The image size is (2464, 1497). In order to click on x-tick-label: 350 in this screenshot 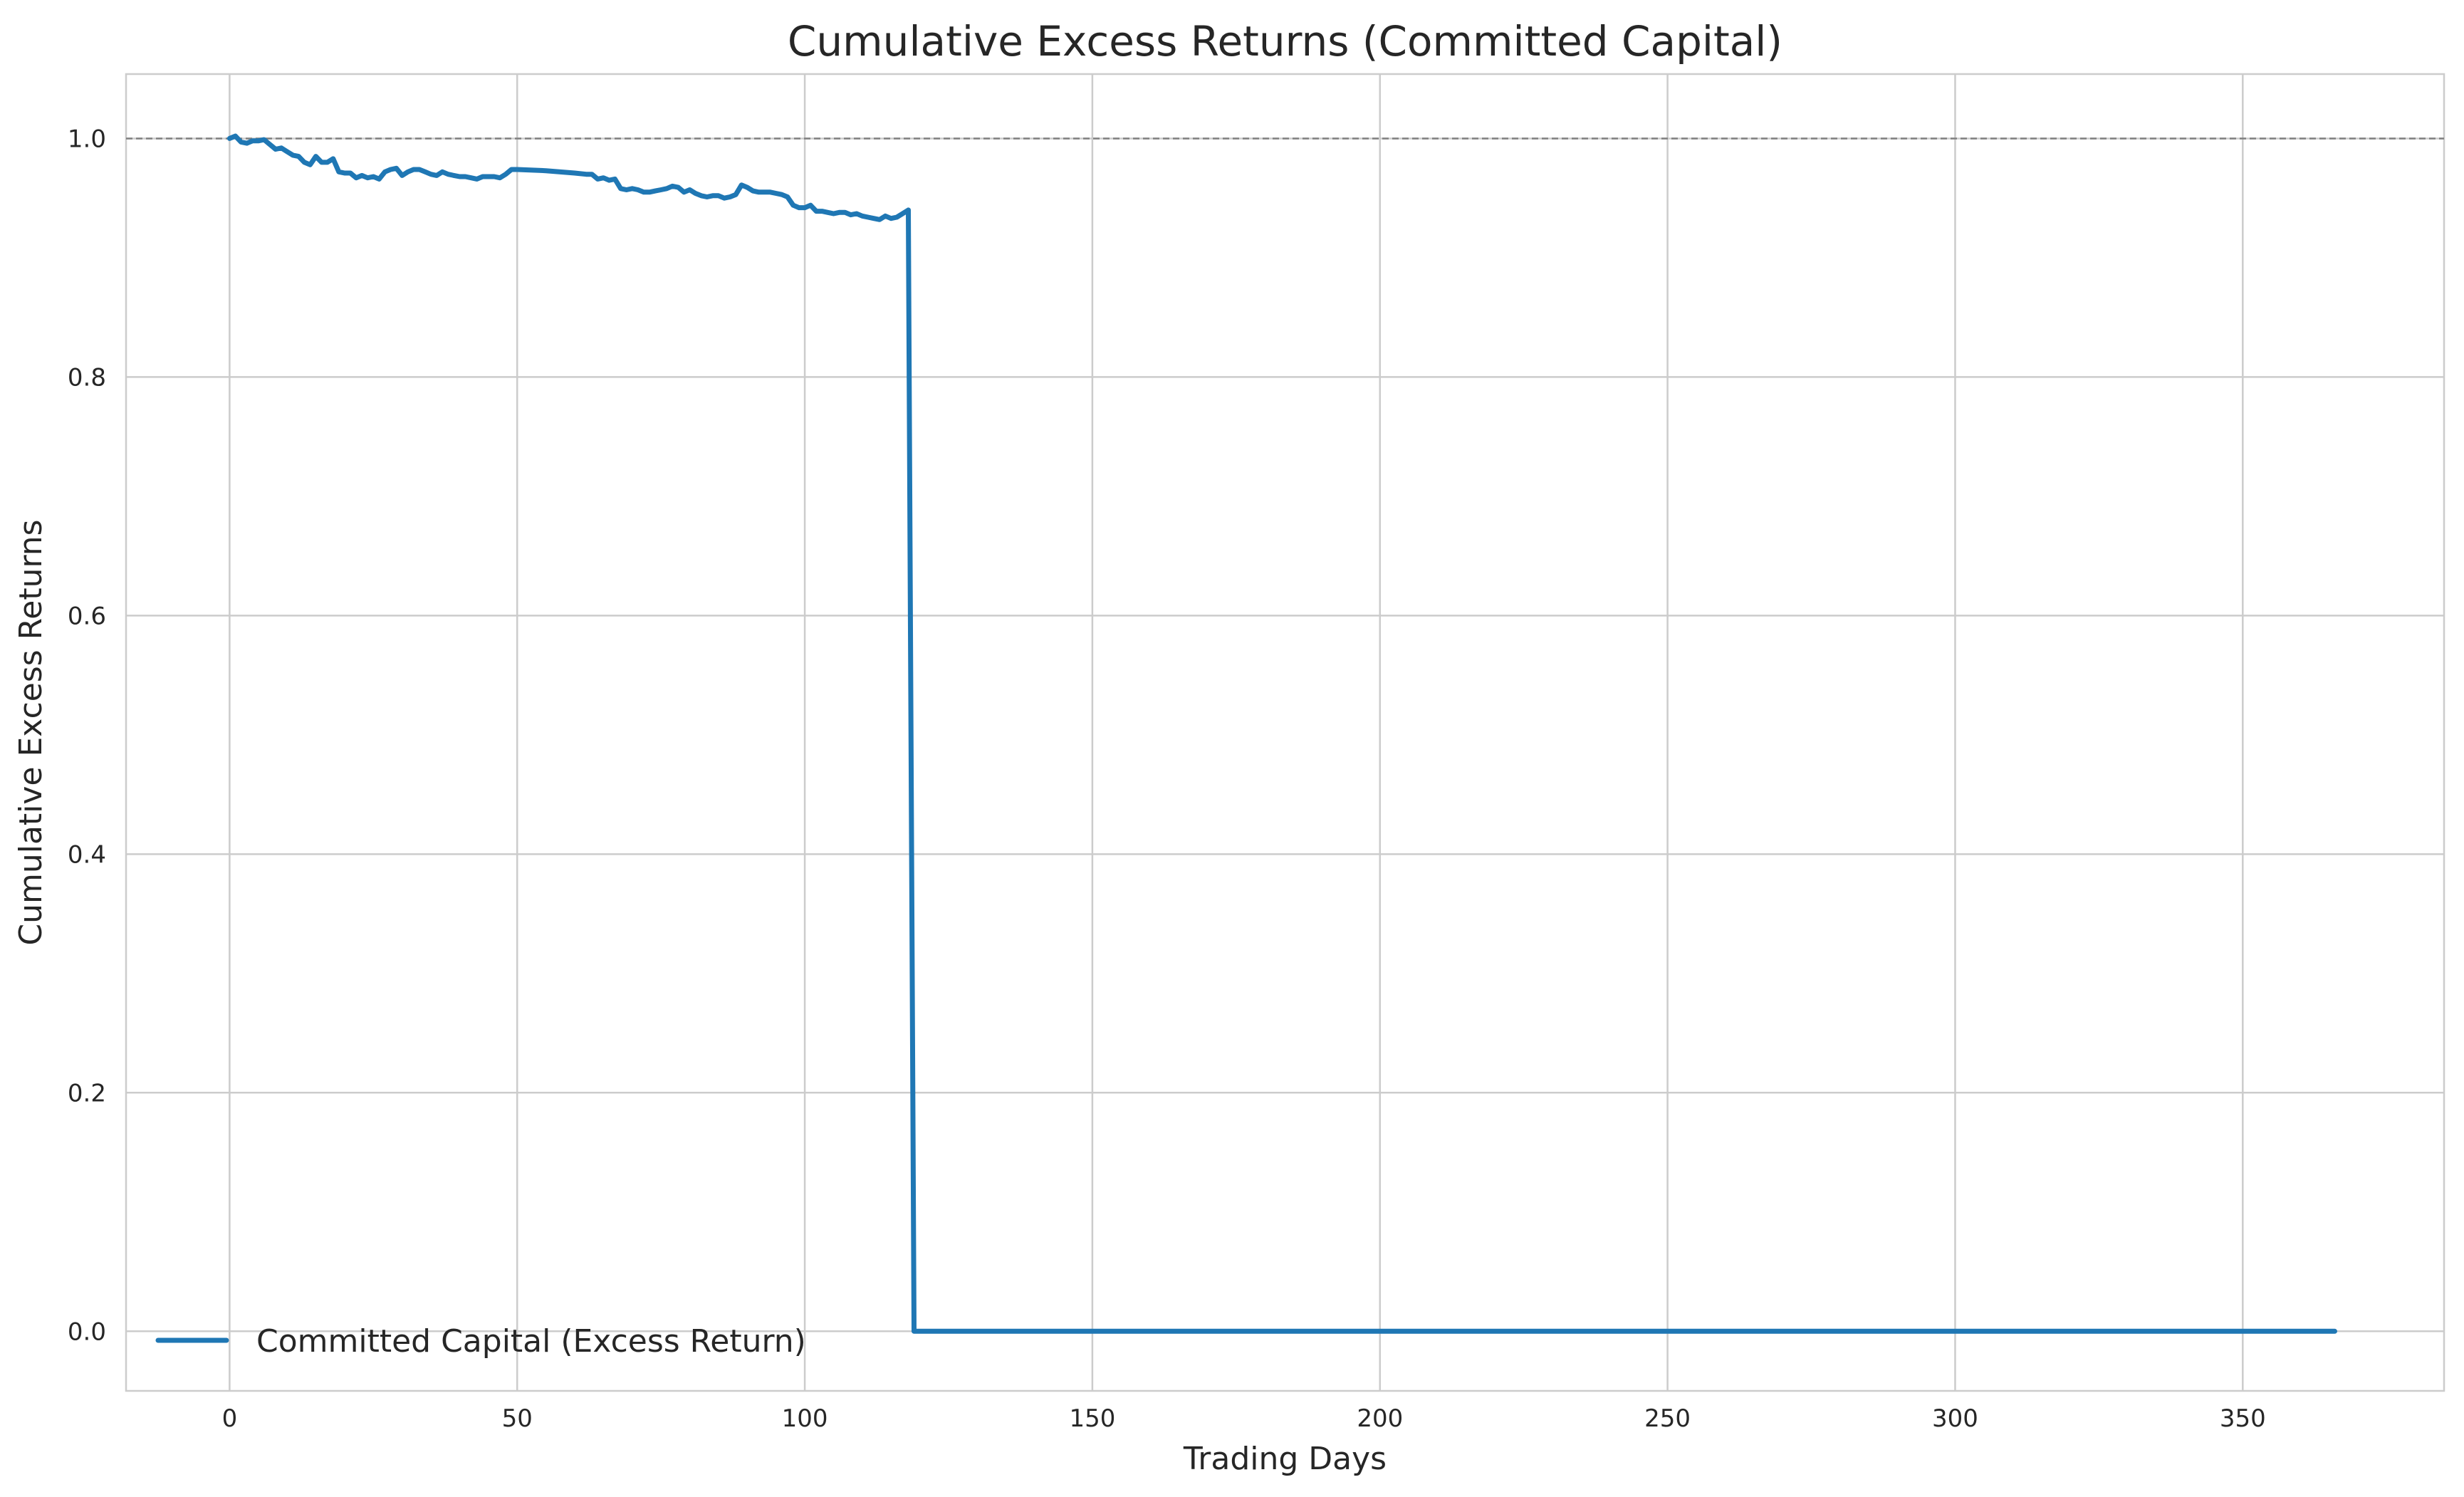, I will do `click(2243, 1418)`.